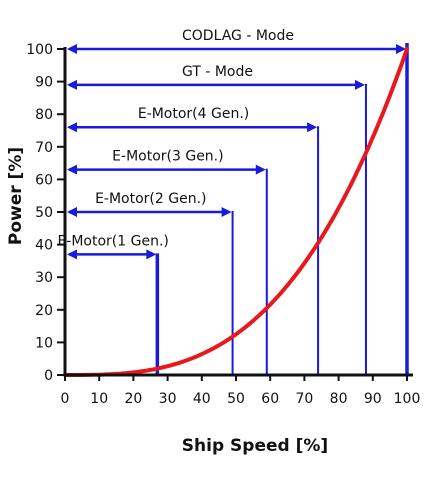  I want to click on x-tick-label: 40, so click(202, 399).